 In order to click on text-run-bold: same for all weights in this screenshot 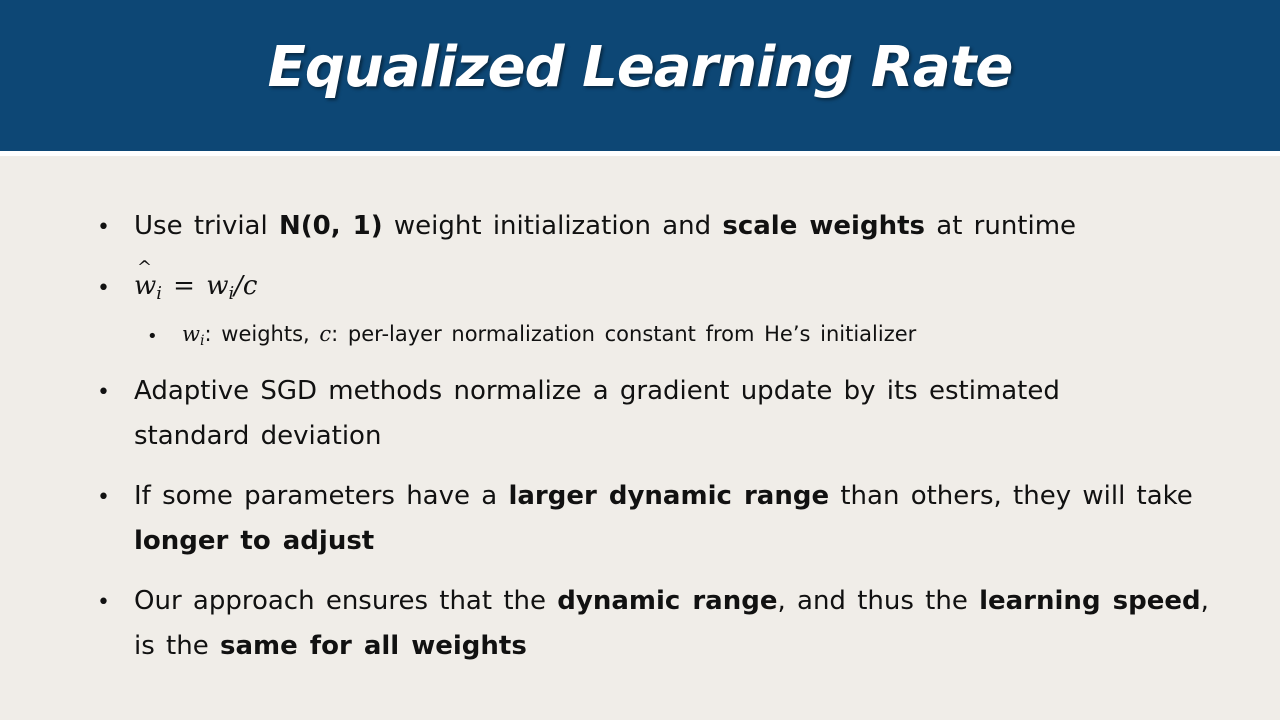, I will do `click(373, 646)`.